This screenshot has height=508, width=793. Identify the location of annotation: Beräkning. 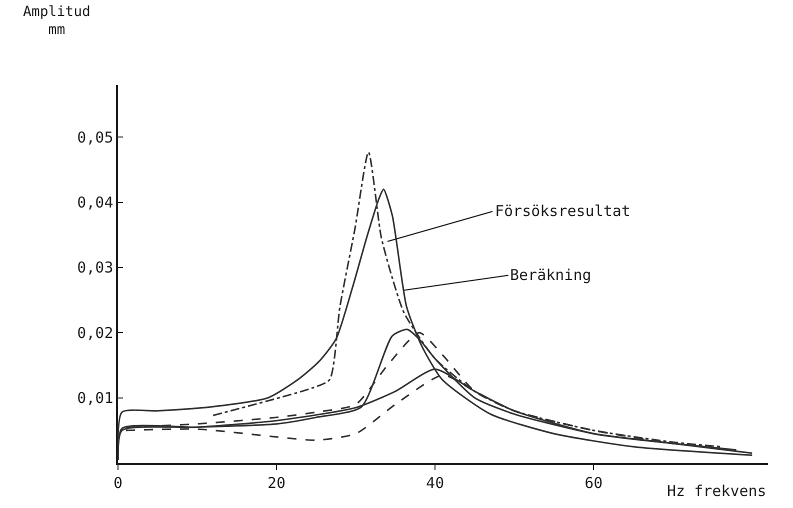
(551, 275).